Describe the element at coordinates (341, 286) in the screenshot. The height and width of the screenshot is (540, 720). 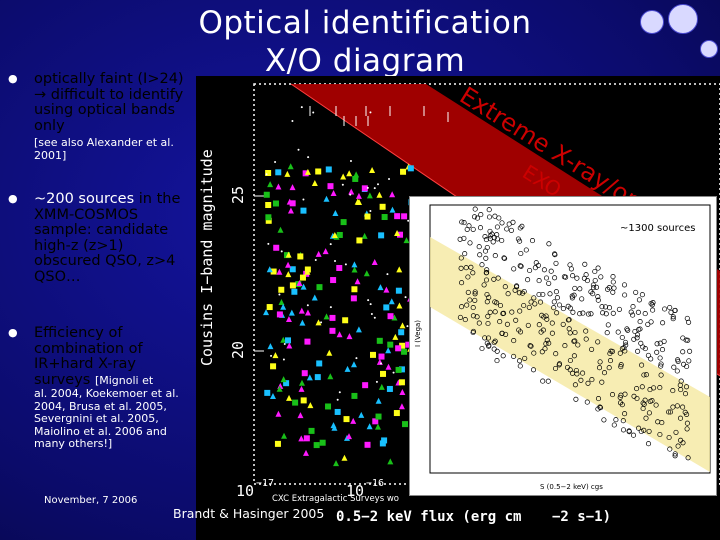
I see `scatter-points` at that location.